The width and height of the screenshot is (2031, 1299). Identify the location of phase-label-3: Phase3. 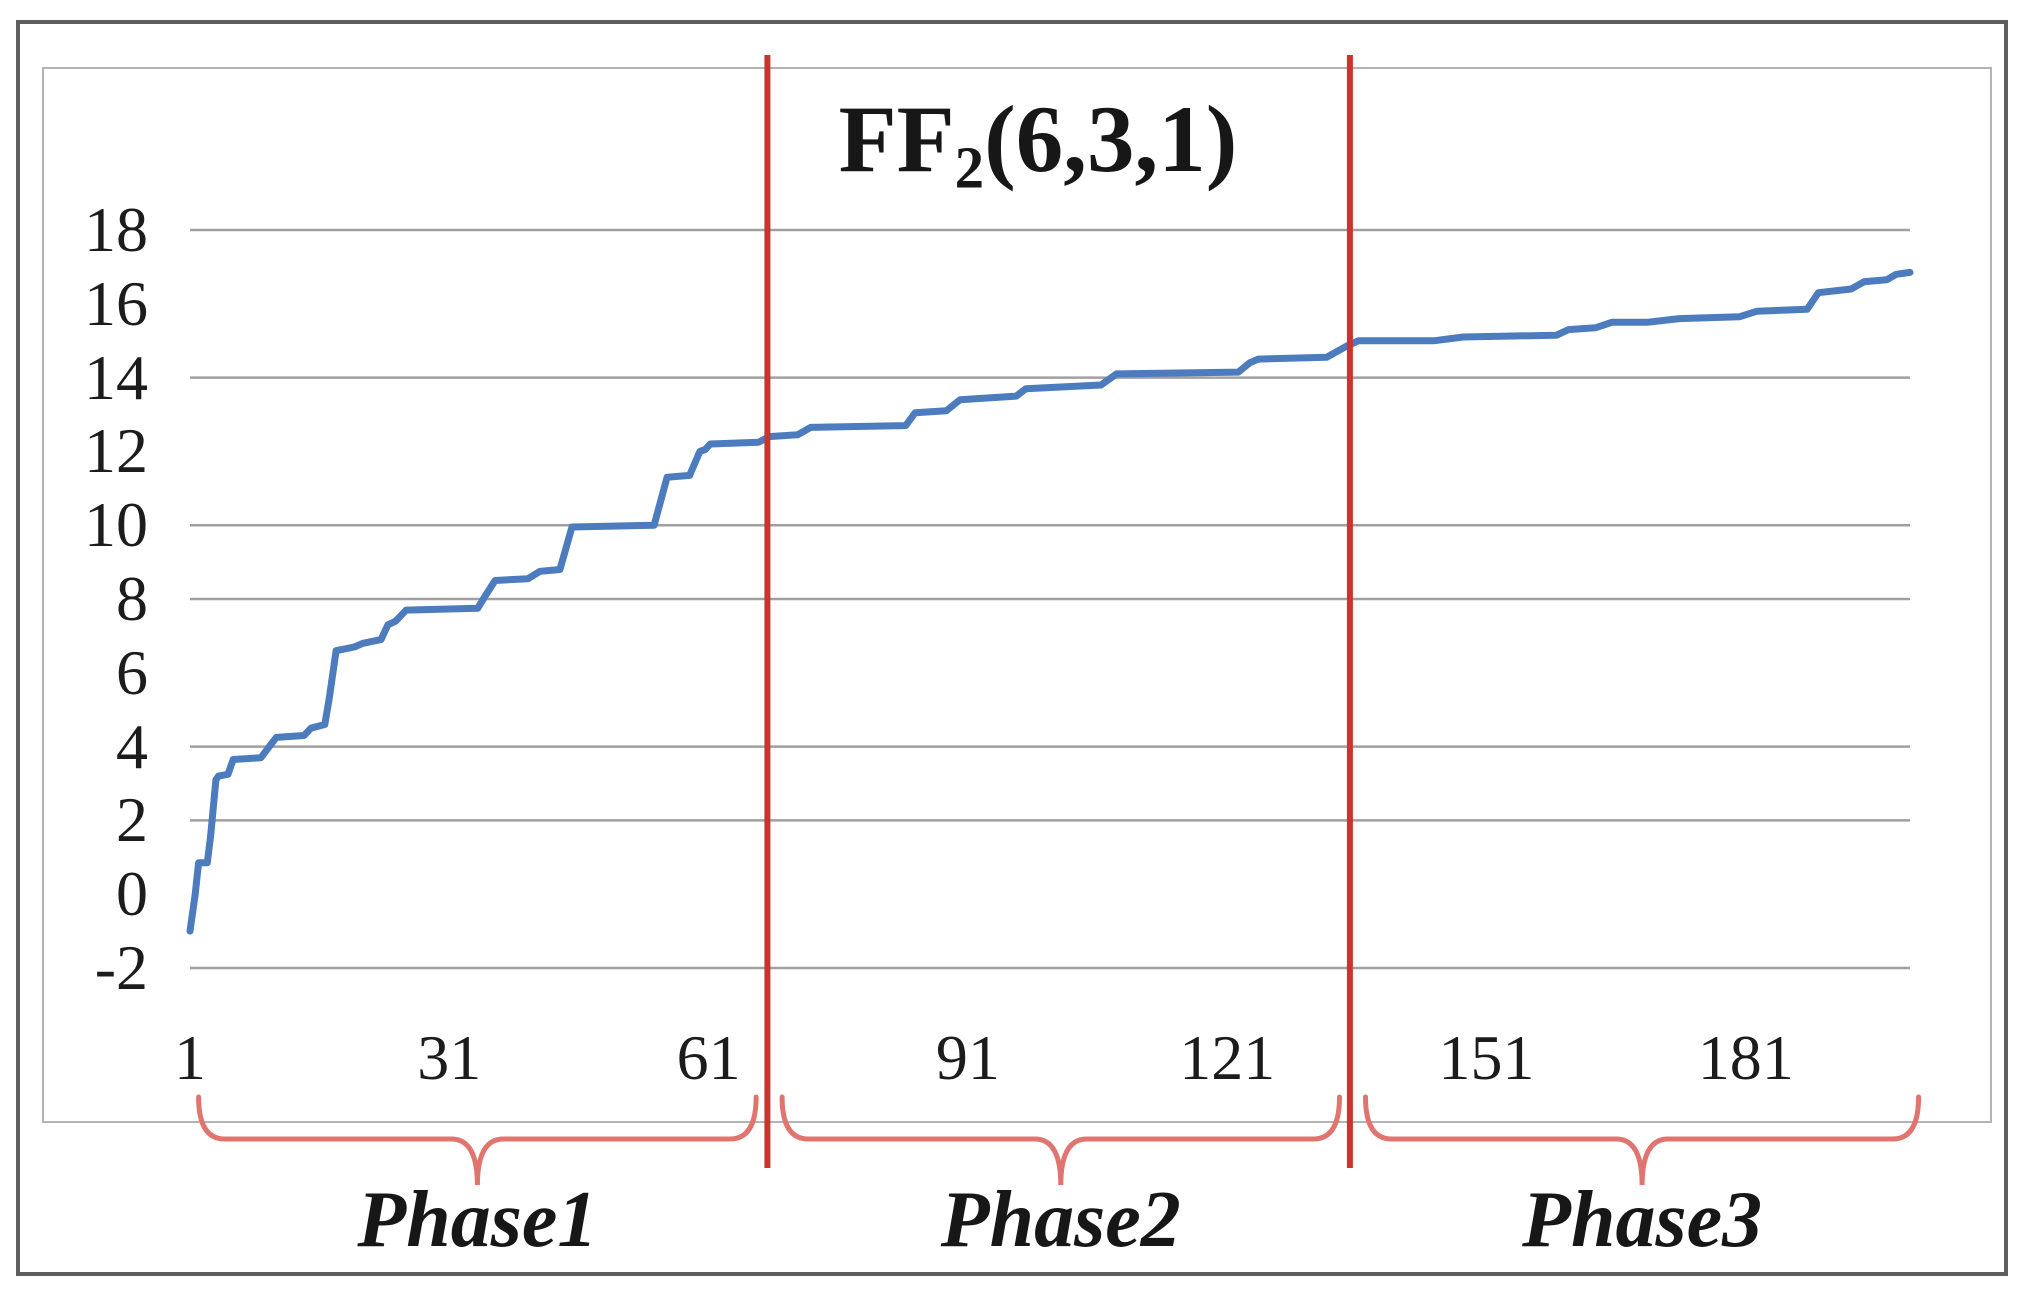
(1642, 1220).